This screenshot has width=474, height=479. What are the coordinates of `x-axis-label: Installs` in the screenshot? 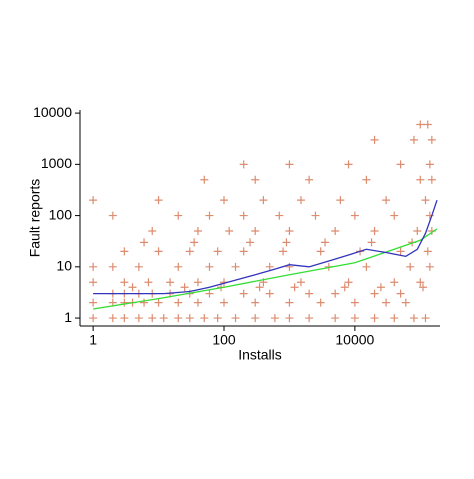 It's located at (260, 355).